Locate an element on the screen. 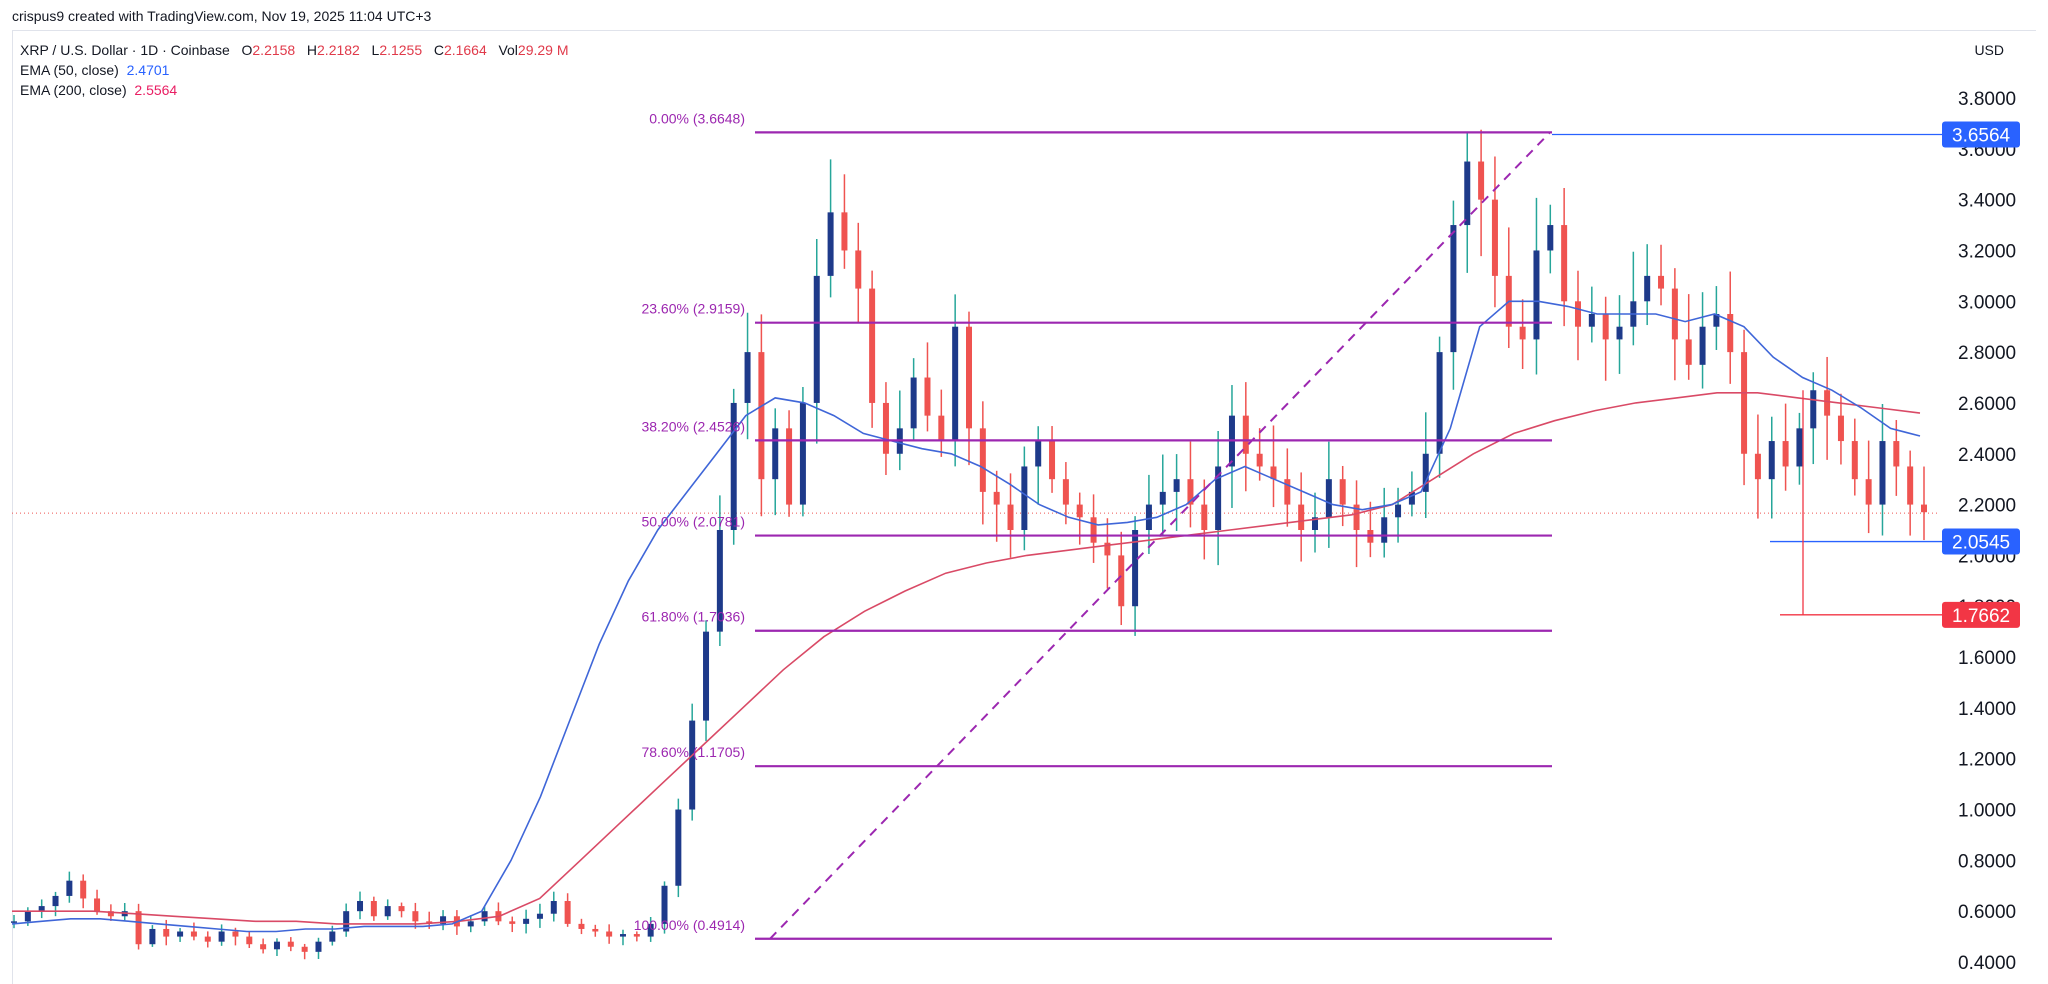 This screenshot has width=2048, height=984. ema200-value: 2.5564 is located at coordinates (156, 90).